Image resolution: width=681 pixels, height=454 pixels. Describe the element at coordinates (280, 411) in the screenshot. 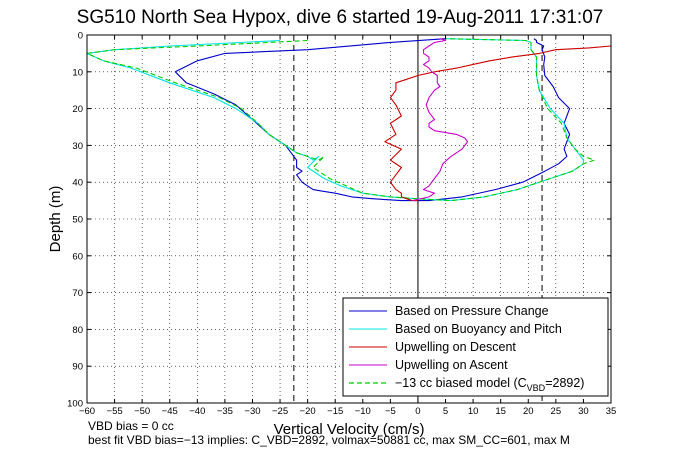

I see `x-tick-label: −25` at that location.